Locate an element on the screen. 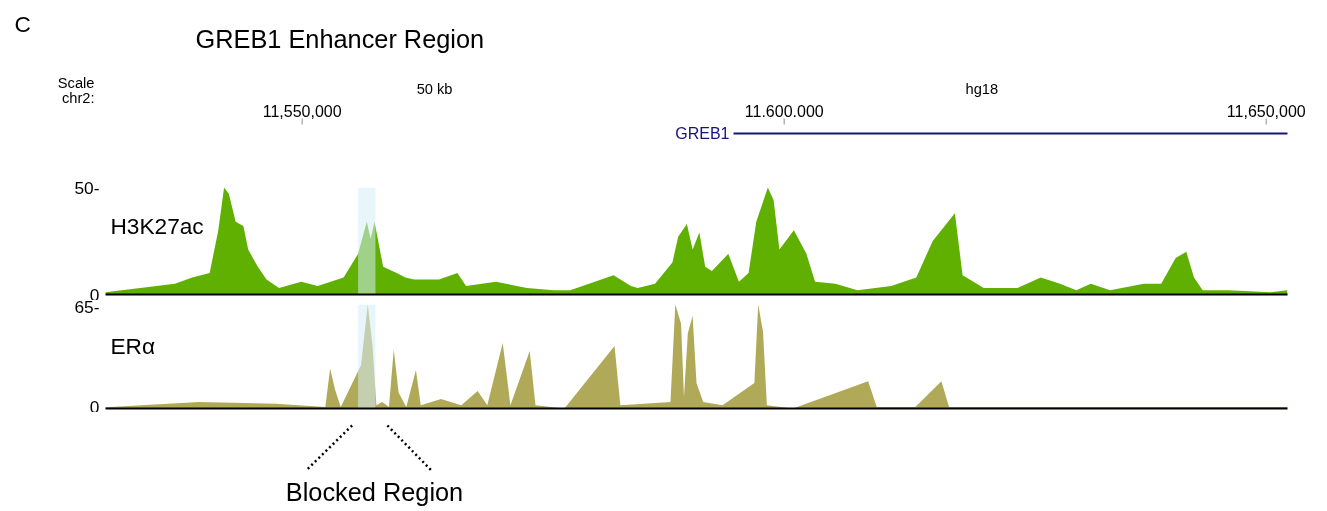 The height and width of the screenshot is (511, 1327). text: GREB1 is located at coordinates (702, 133).